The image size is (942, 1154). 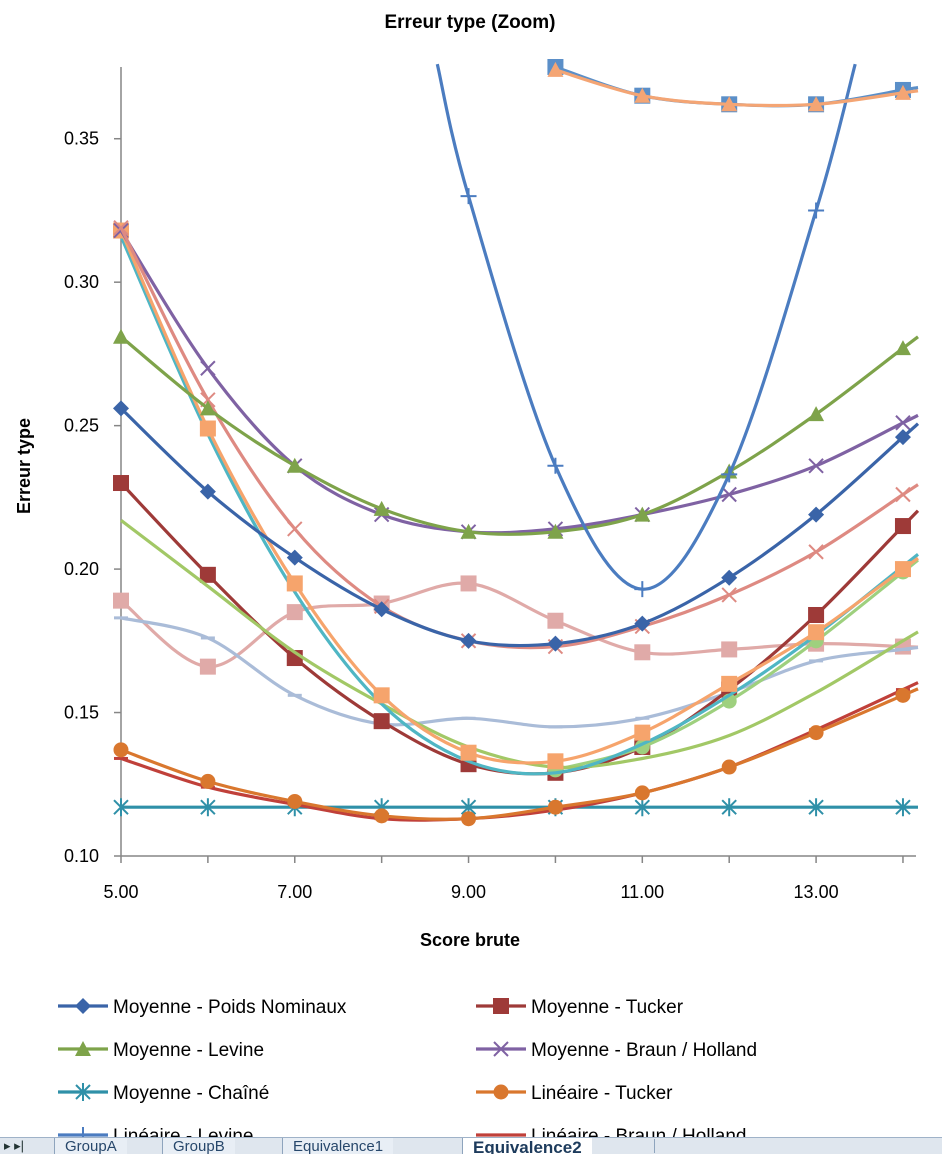 I want to click on y-tick-label: 0.35, so click(x=81, y=139).